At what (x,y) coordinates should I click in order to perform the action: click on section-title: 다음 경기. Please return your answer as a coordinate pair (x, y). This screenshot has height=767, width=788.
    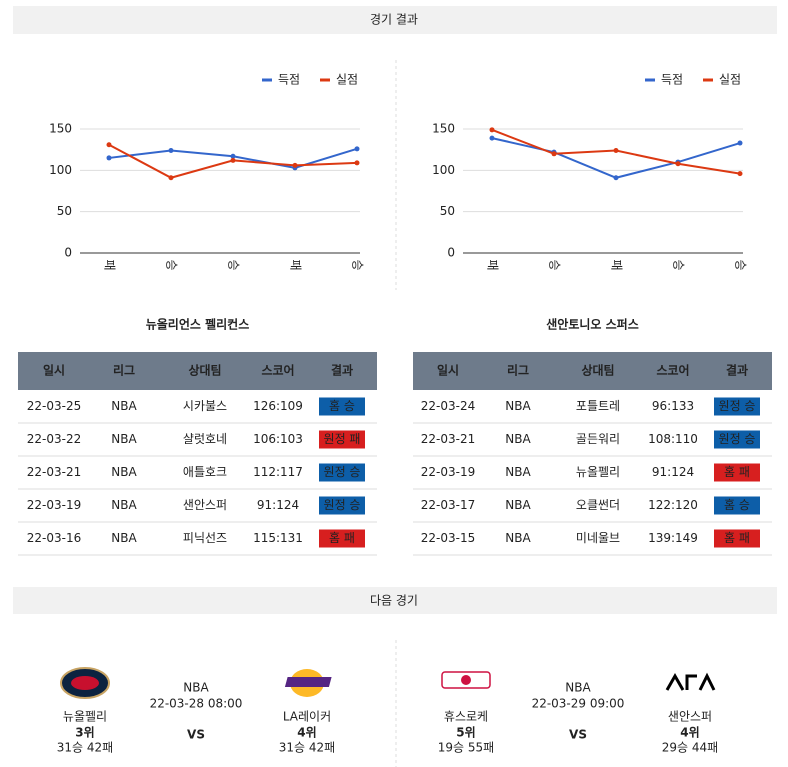
    Looking at the image, I should click on (394, 601).